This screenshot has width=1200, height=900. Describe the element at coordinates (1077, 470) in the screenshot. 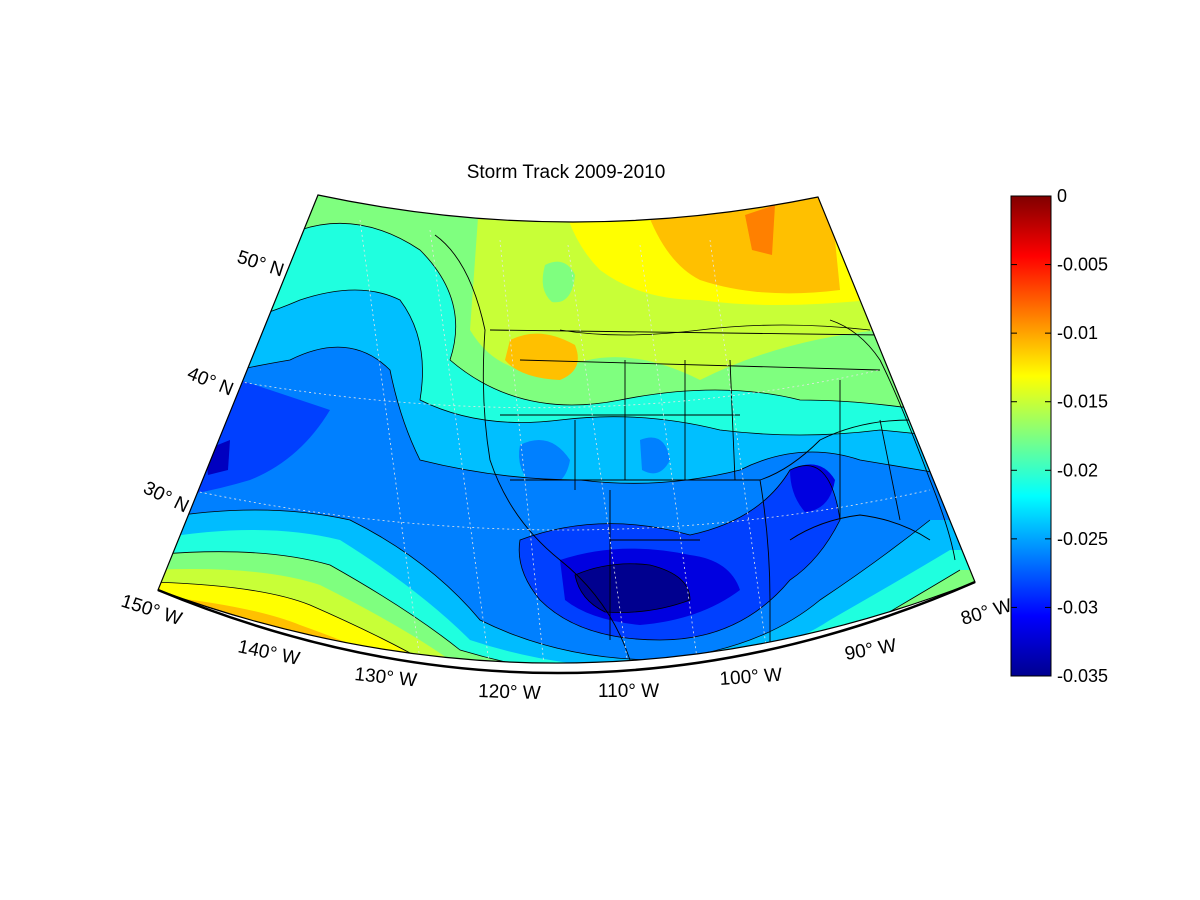

I see `colorbar-tick-label: -0.02` at that location.